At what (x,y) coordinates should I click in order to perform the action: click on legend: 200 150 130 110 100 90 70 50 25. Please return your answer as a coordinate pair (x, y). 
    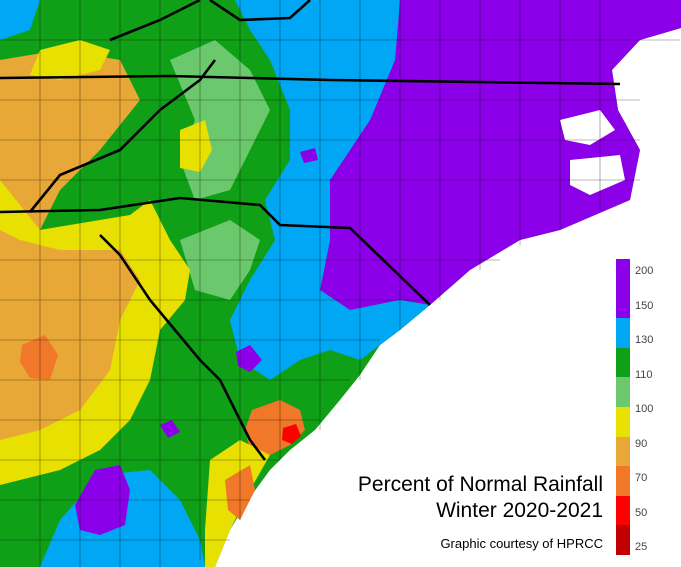
    Looking at the image, I should click on (646, 407).